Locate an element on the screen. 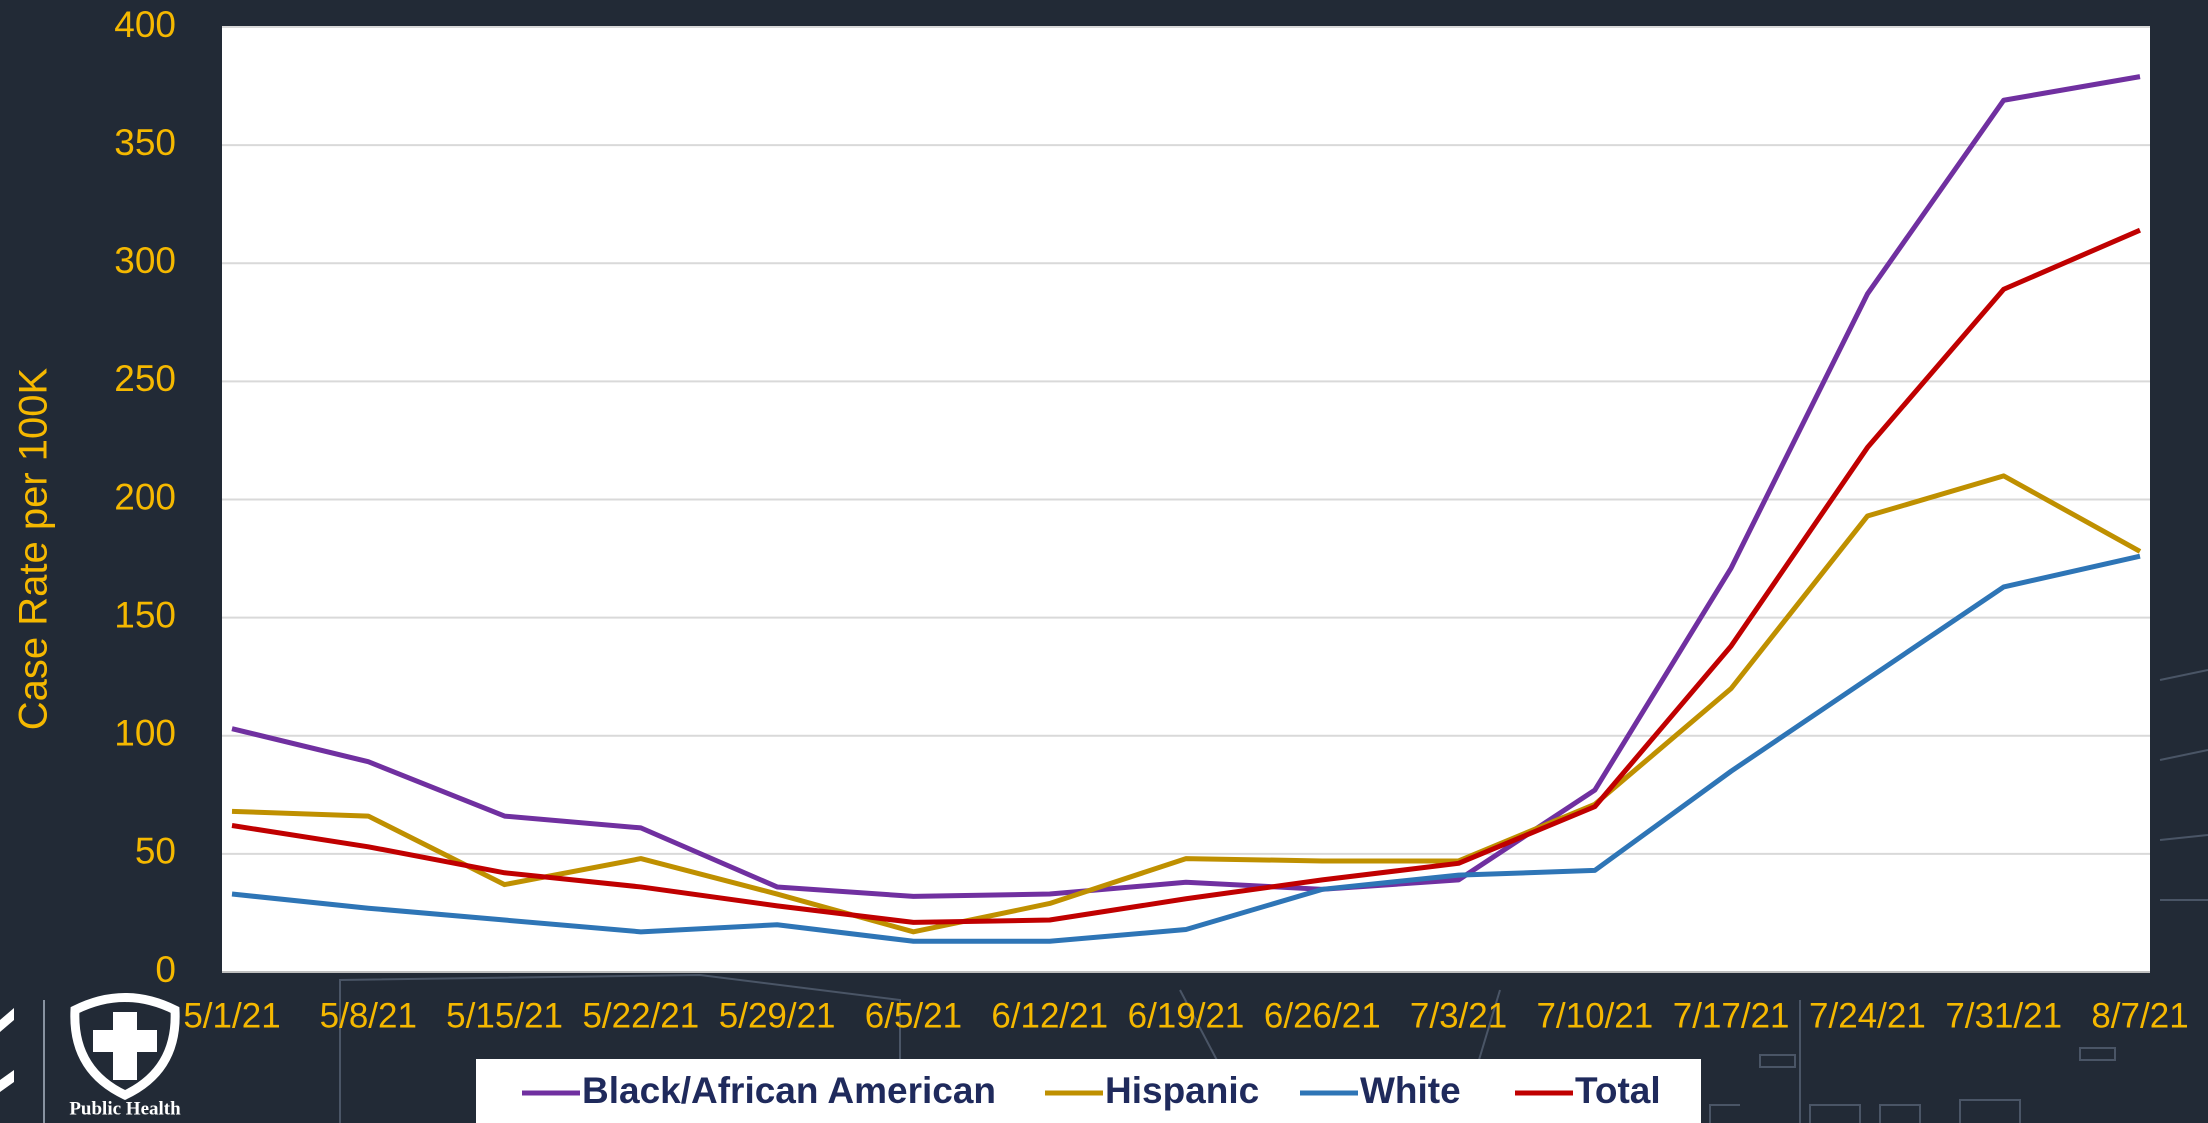  logo: Public Health is located at coordinates (90, 1058).